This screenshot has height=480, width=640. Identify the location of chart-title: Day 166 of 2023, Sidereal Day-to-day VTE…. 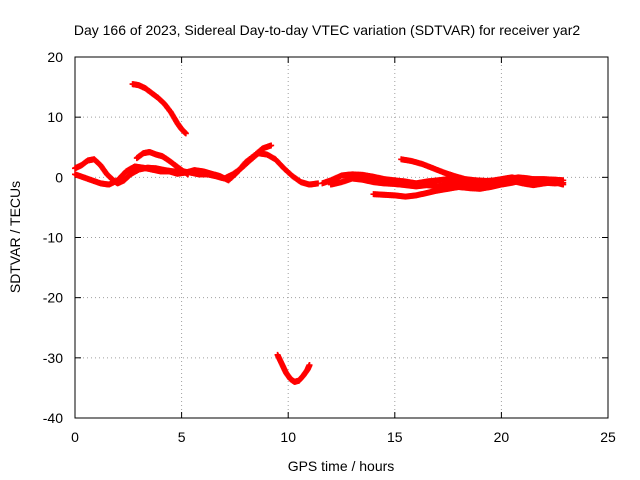
(327, 30).